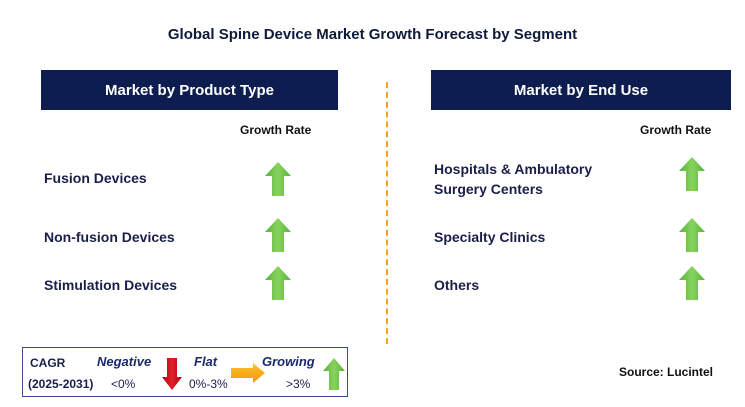 Image resolution: width=745 pixels, height=407 pixels. Describe the element at coordinates (206, 361) in the screenshot. I see `legend-flat-label: Flat` at that location.